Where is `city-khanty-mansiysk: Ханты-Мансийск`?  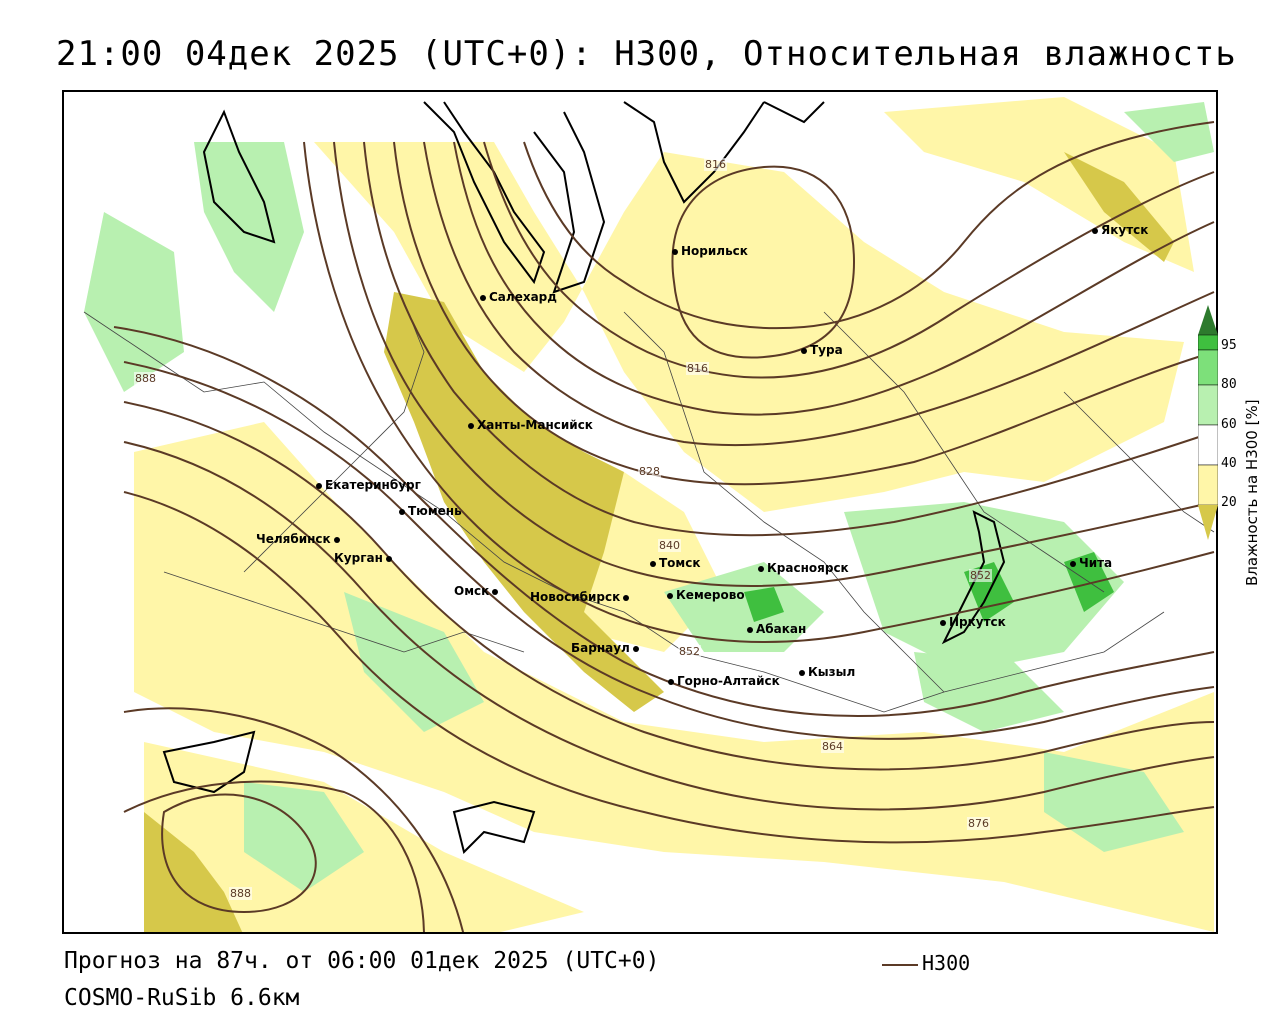 city-khanty-mansiysk: Ханты-Мансийск is located at coordinates (530, 425).